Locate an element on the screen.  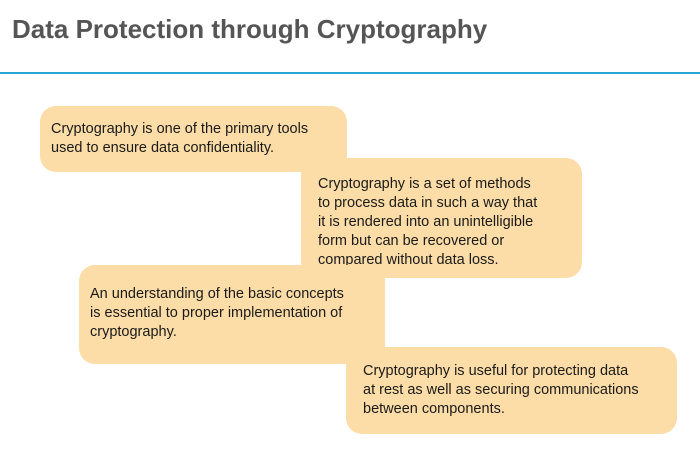
callout-line: form but can be recovered or is located at coordinates (411, 241).